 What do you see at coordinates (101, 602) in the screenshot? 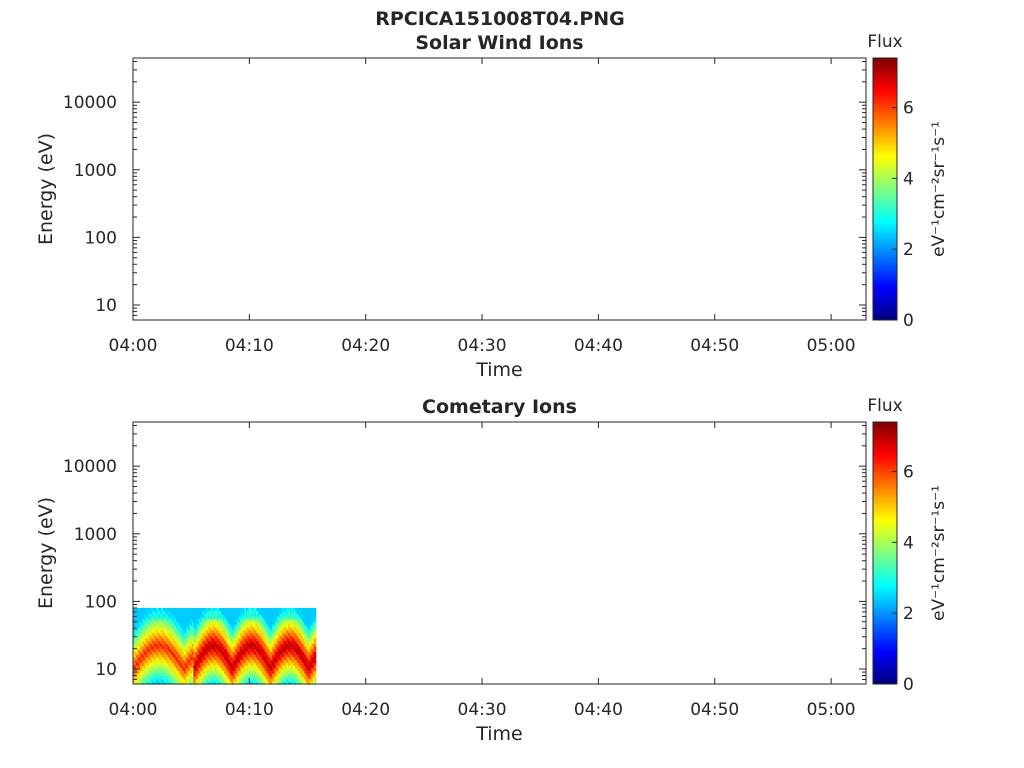
I see `y-tick-label: 100` at bounding box center [101, 602].